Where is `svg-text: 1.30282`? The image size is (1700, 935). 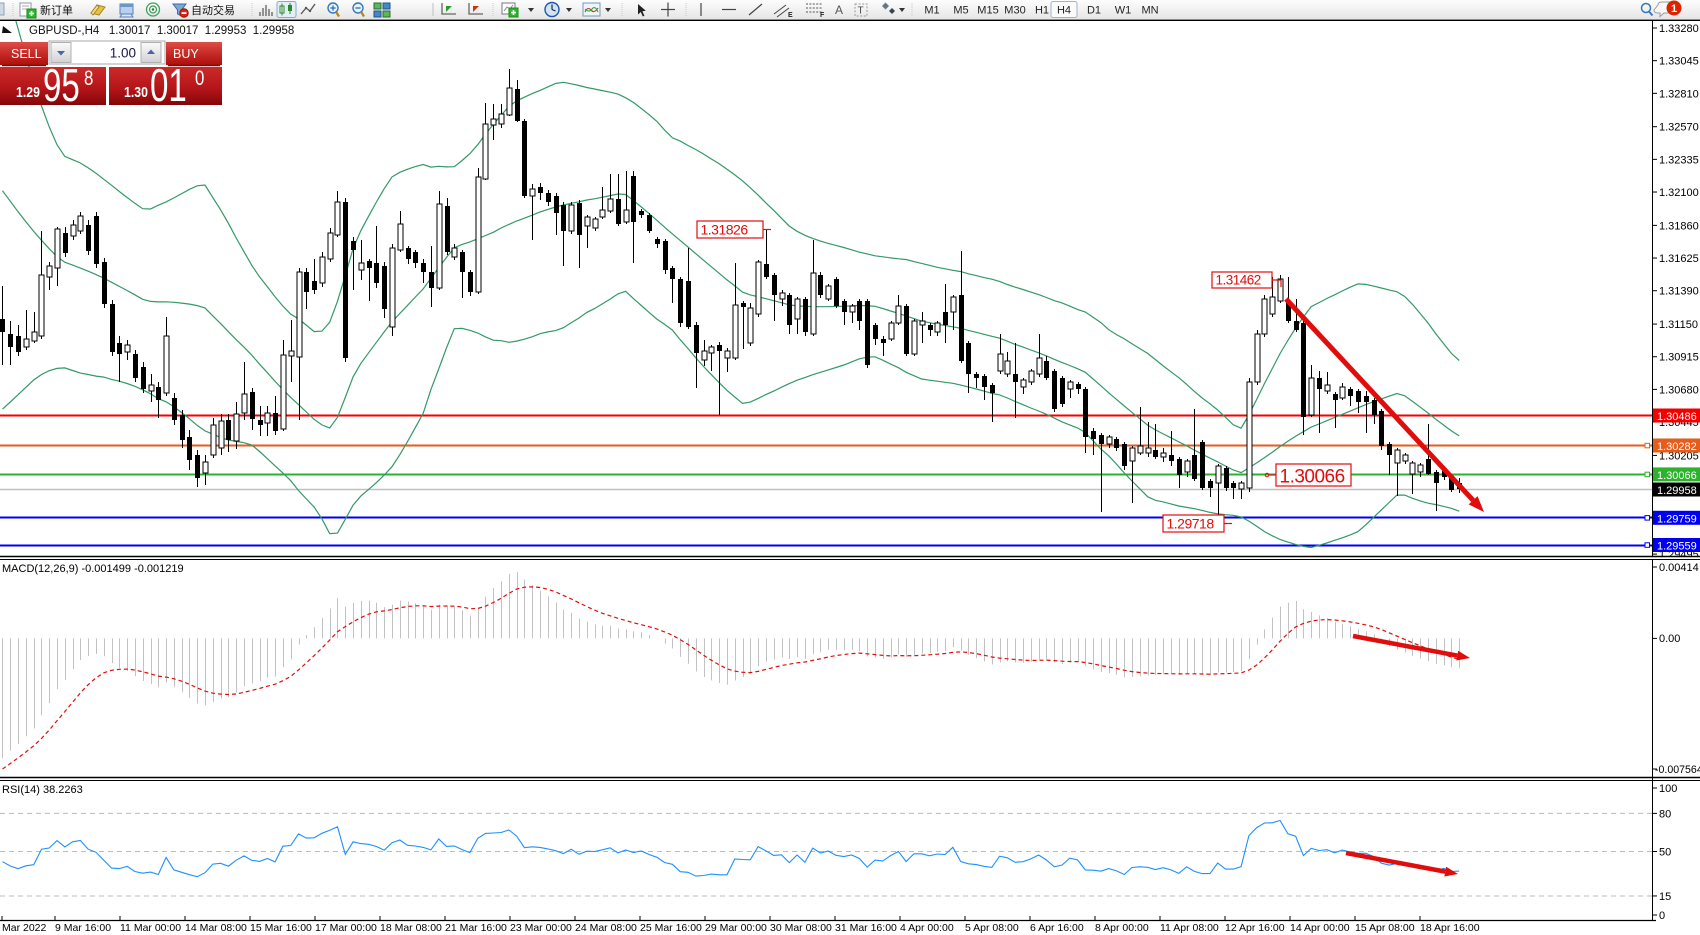
svg-text: 1.30282 is located at coordinates (1677, 447).